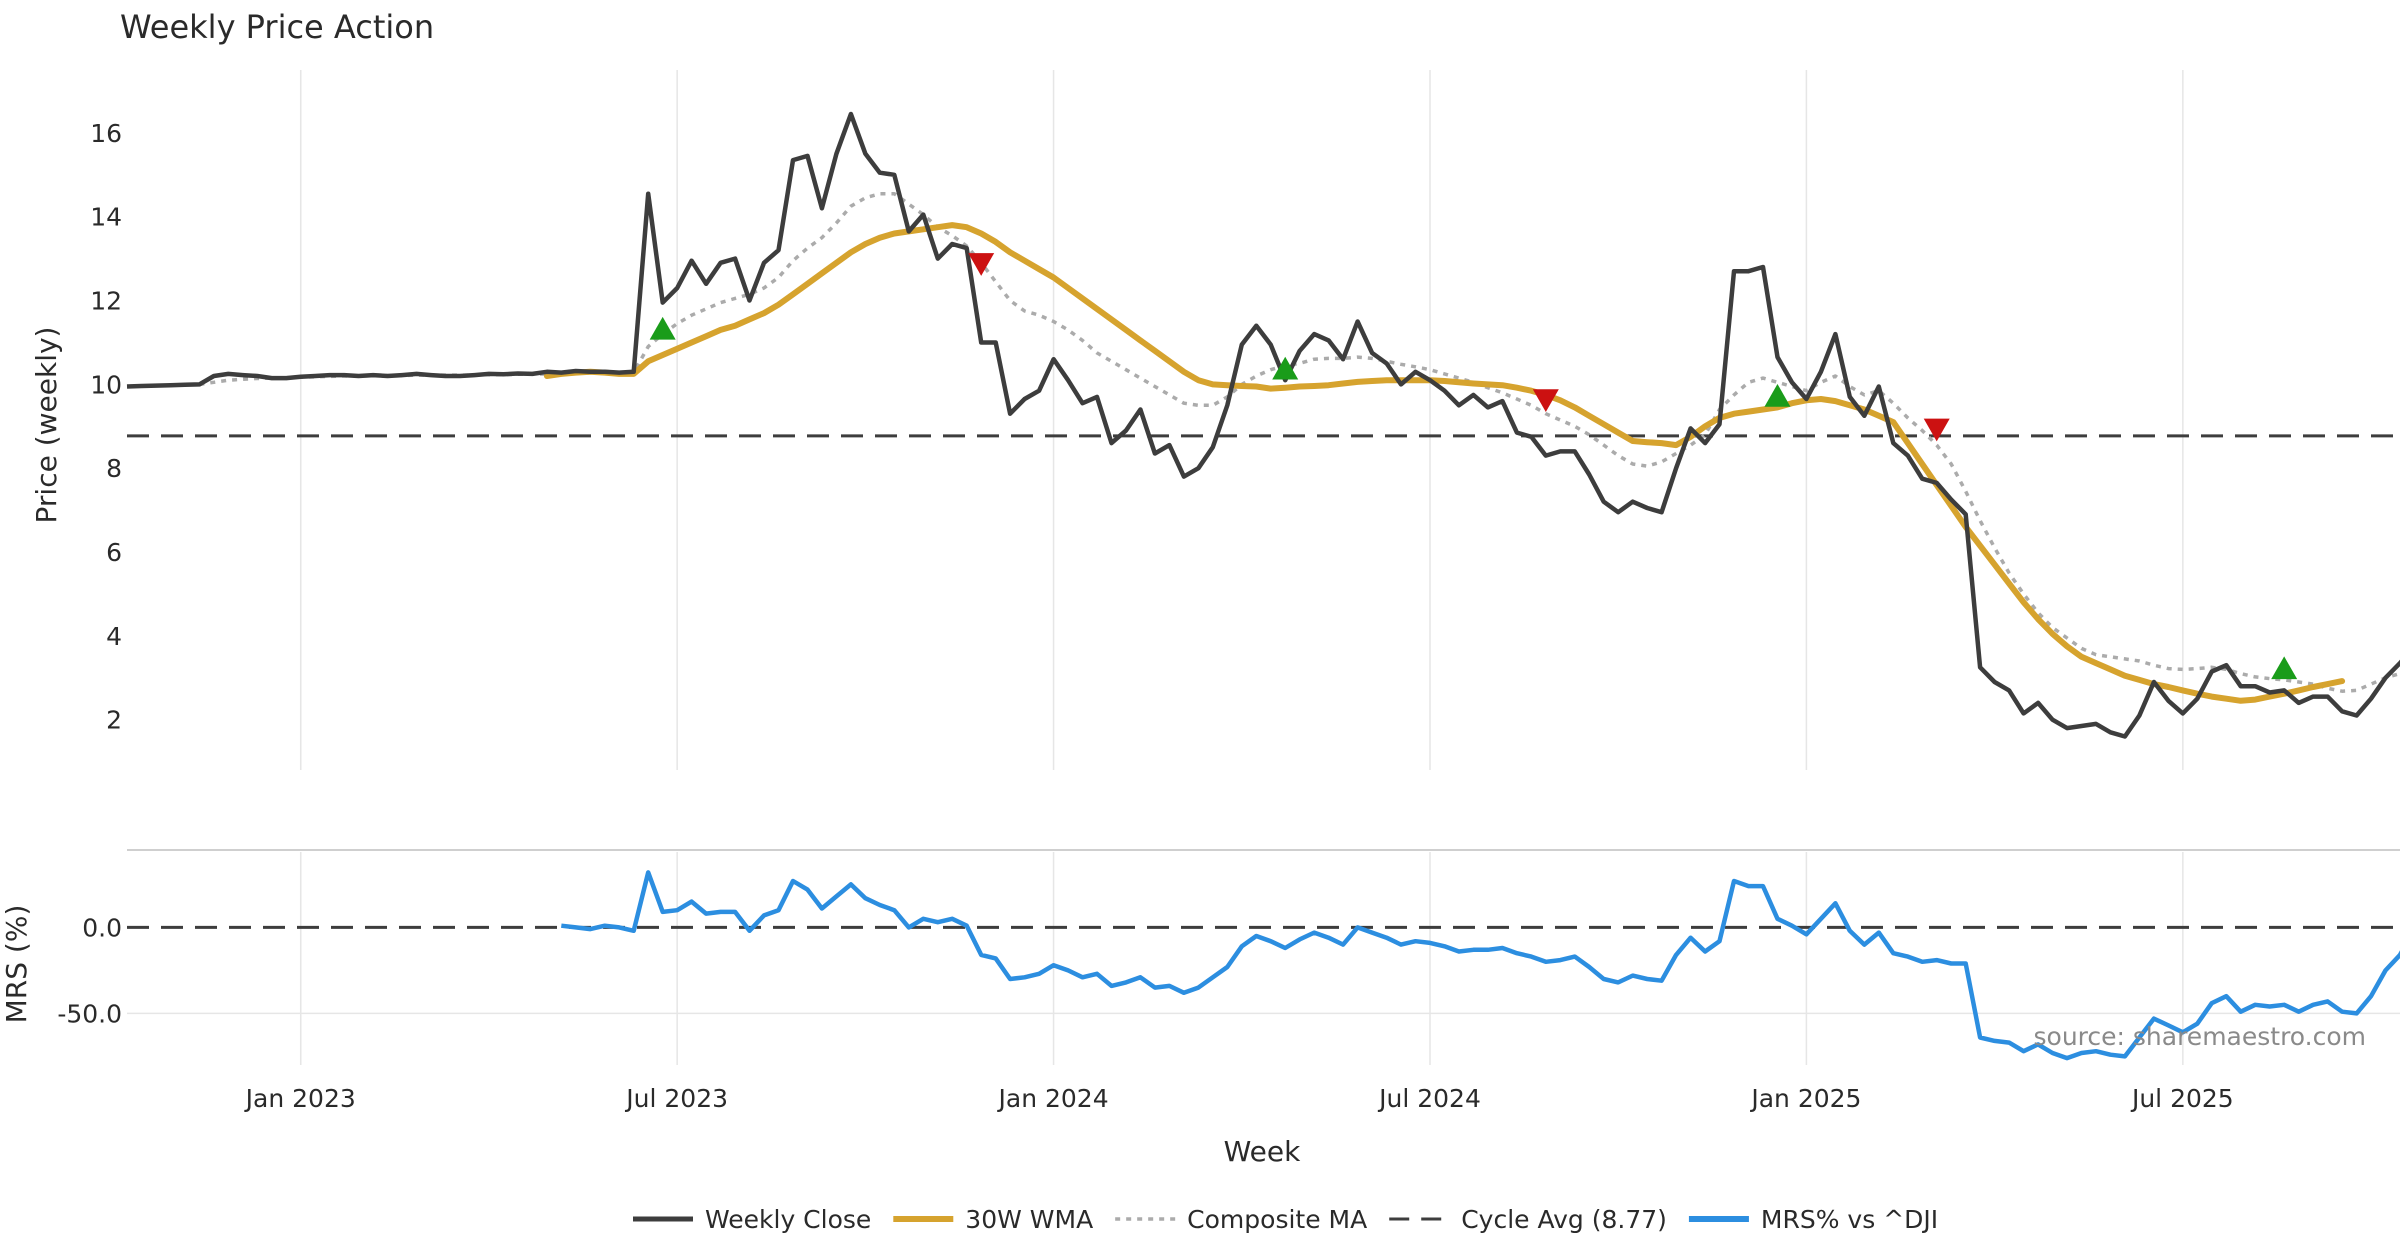 The width and height of the screenshot is (2400, 1260). Describe the element at coordinates (2182, 1098) in the screenshot. I see `x-tick-label: Jul 2025` at that location.